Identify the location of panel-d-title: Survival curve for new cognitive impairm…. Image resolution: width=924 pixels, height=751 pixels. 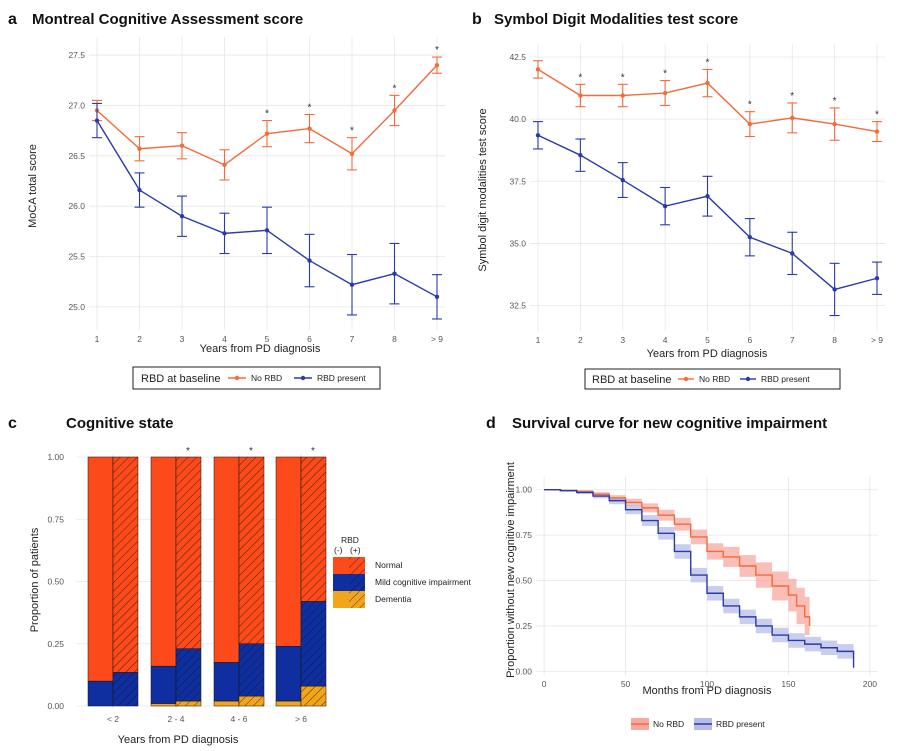
(669, 423).